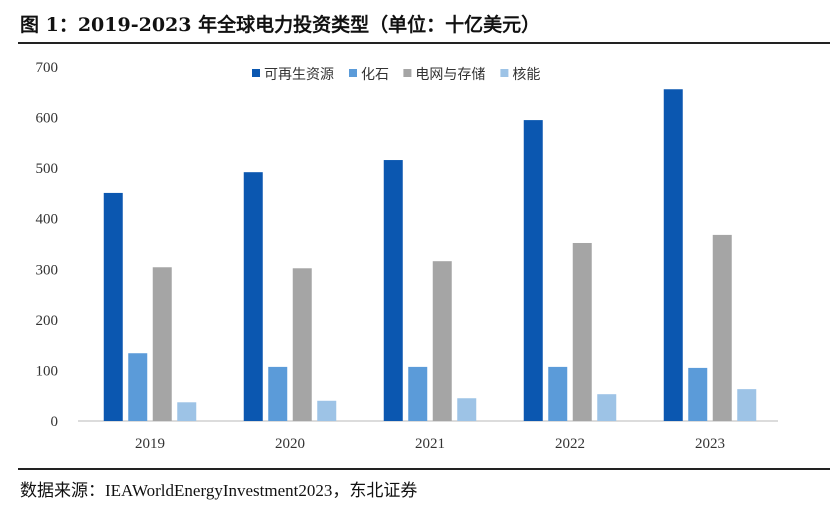 The height and width of the screenshot is (510, 840). What do you see at coordinates (710, 444) in the screenshot?
I see `x-tick-label: 2023` at bounding box center [710, 444].